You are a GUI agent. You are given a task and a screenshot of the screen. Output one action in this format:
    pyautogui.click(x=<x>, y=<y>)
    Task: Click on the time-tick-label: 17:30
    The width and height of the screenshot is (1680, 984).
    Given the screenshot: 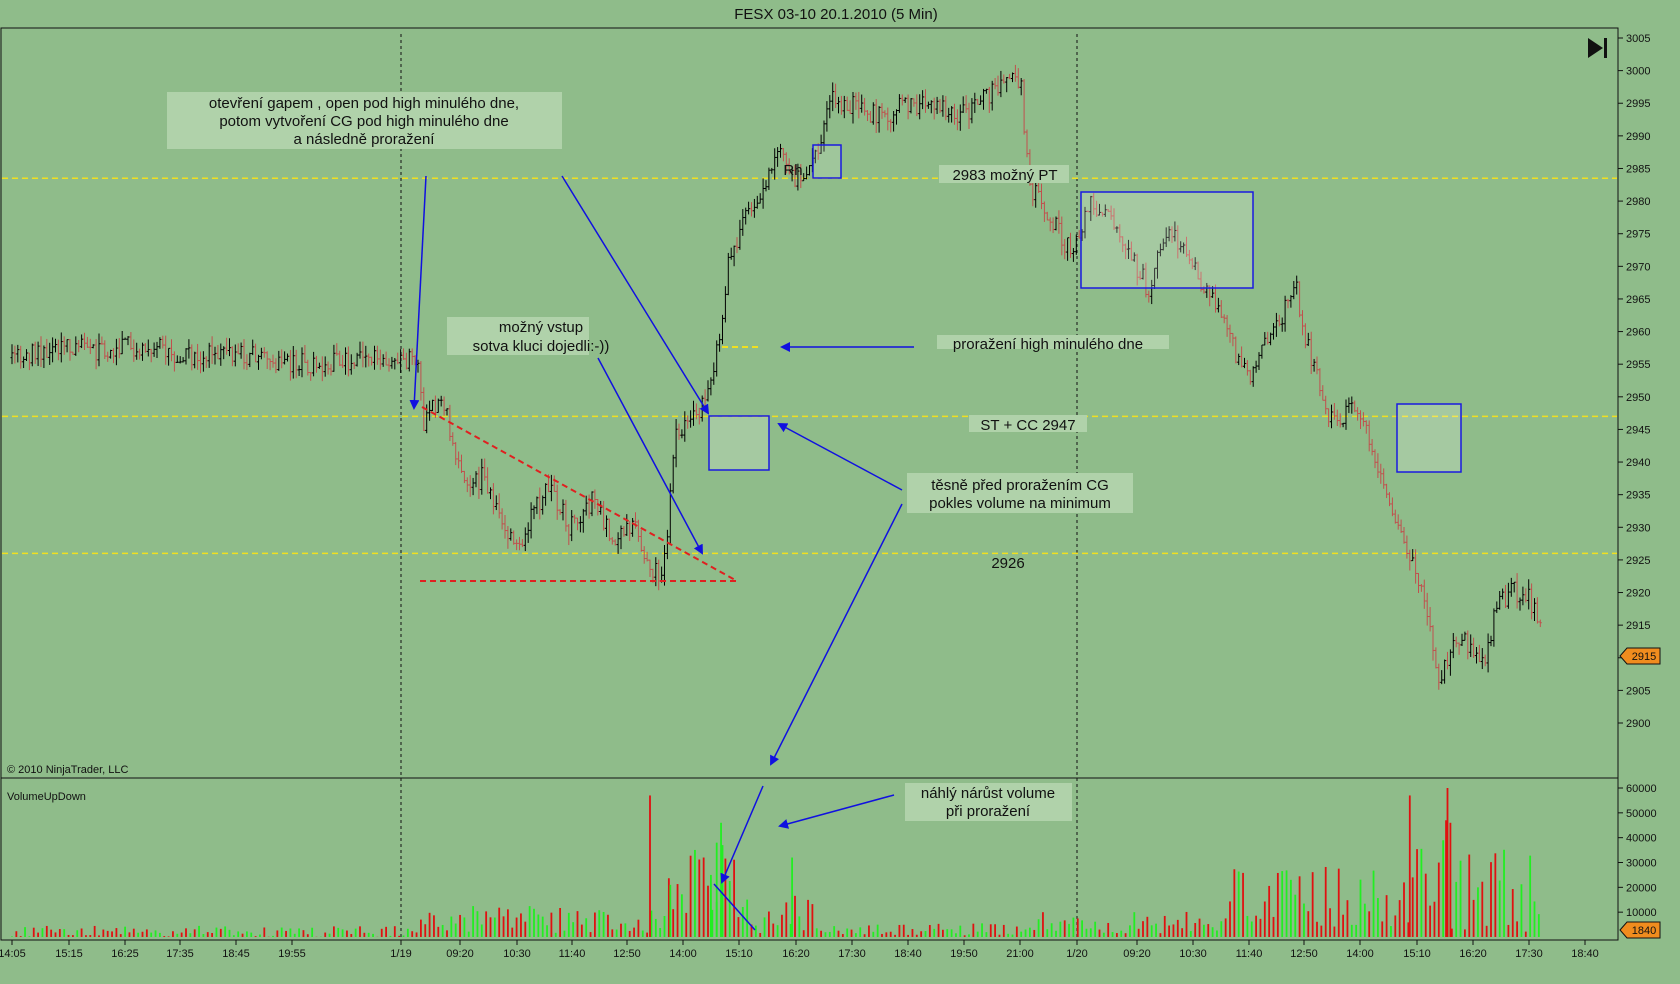 What is the action you would take?
    pyautogui.click(x=1529, y=954)
    